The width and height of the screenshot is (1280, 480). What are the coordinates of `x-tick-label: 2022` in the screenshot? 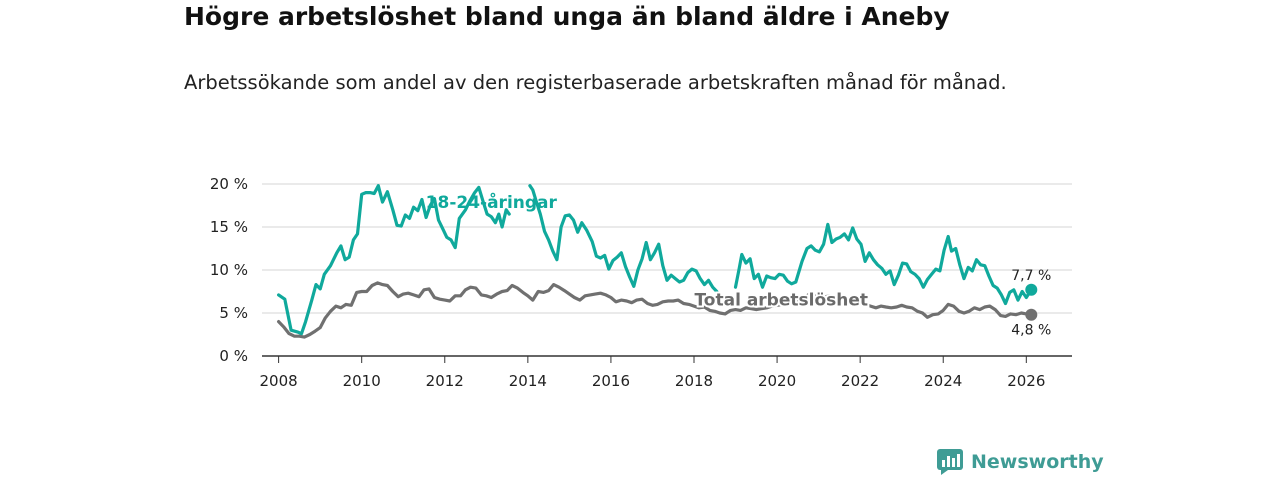 It's located at (860, 381).